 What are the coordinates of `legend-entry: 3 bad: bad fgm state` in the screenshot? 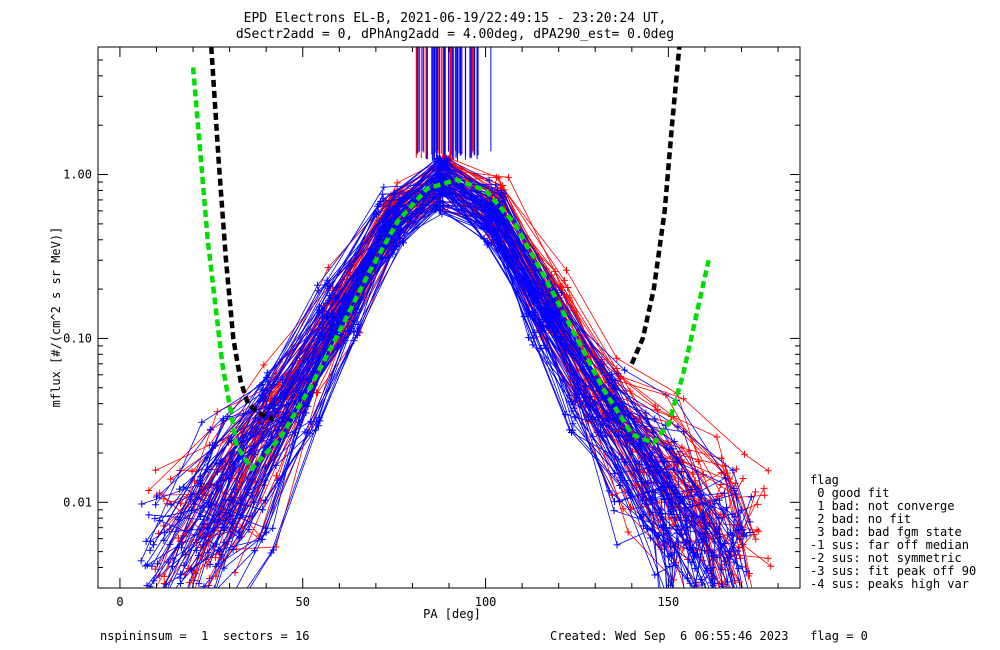 It's located at (886, 532).